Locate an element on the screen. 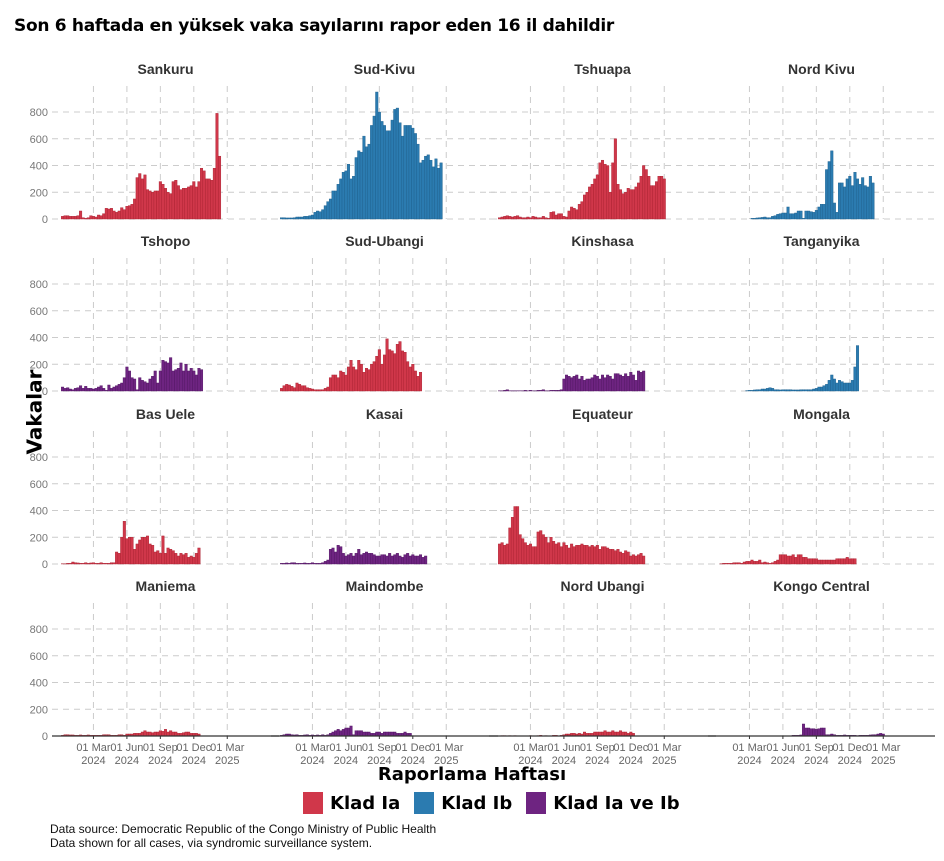  x-axis-title: Raporlama Haftası is located at coordinates (472, 774).